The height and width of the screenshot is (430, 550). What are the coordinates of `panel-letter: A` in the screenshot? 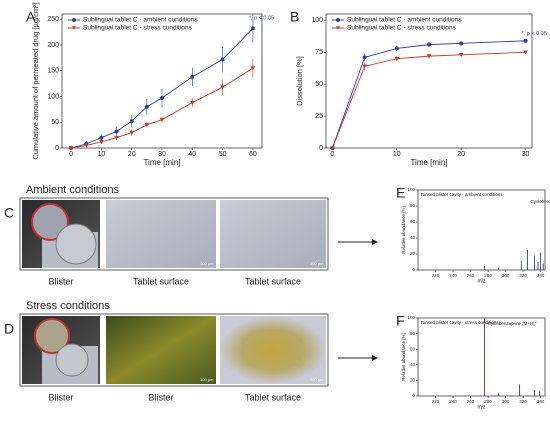 It's located at (31, 17).